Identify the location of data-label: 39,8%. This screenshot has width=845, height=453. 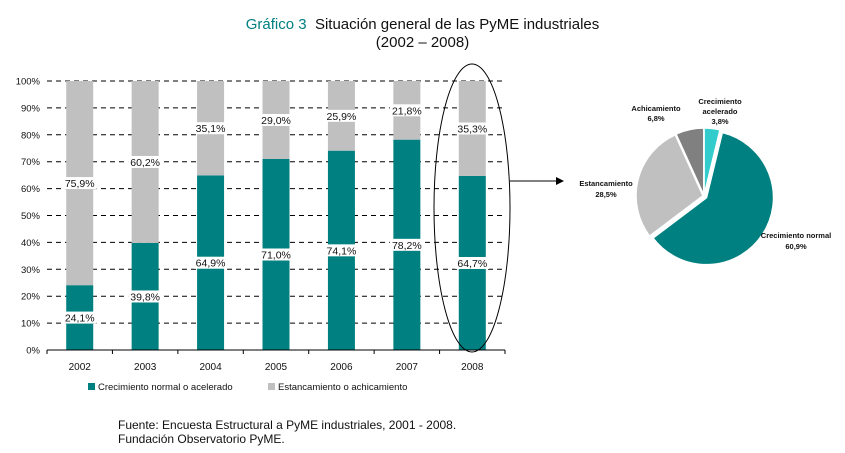
(145, 297).